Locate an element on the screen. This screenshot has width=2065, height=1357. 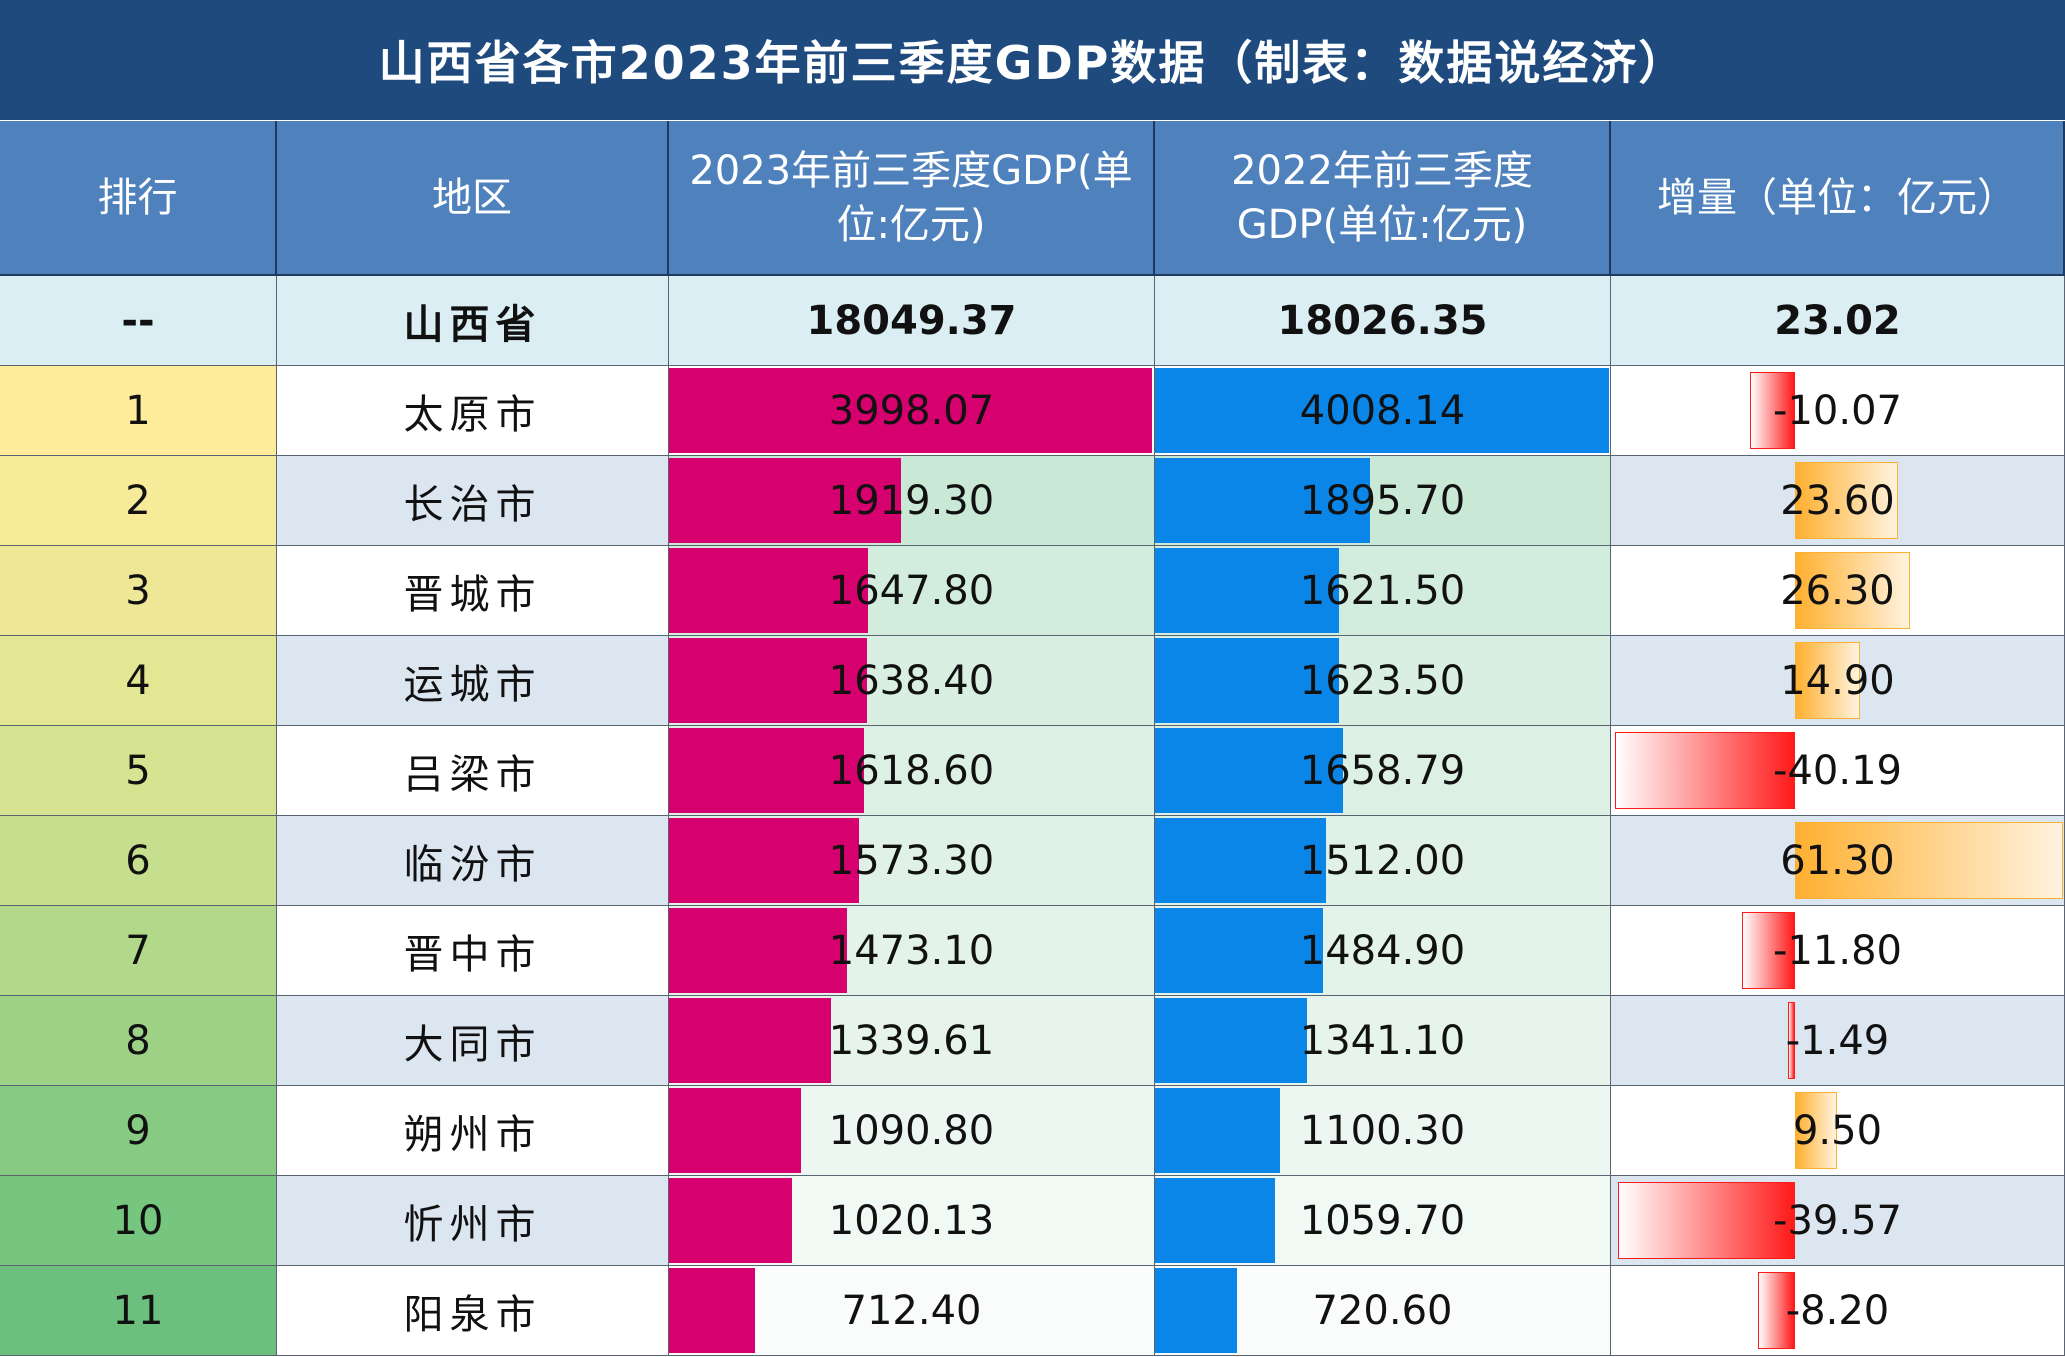
gdp2023-cell: 712.40 is located at coordinates (912, 1311).